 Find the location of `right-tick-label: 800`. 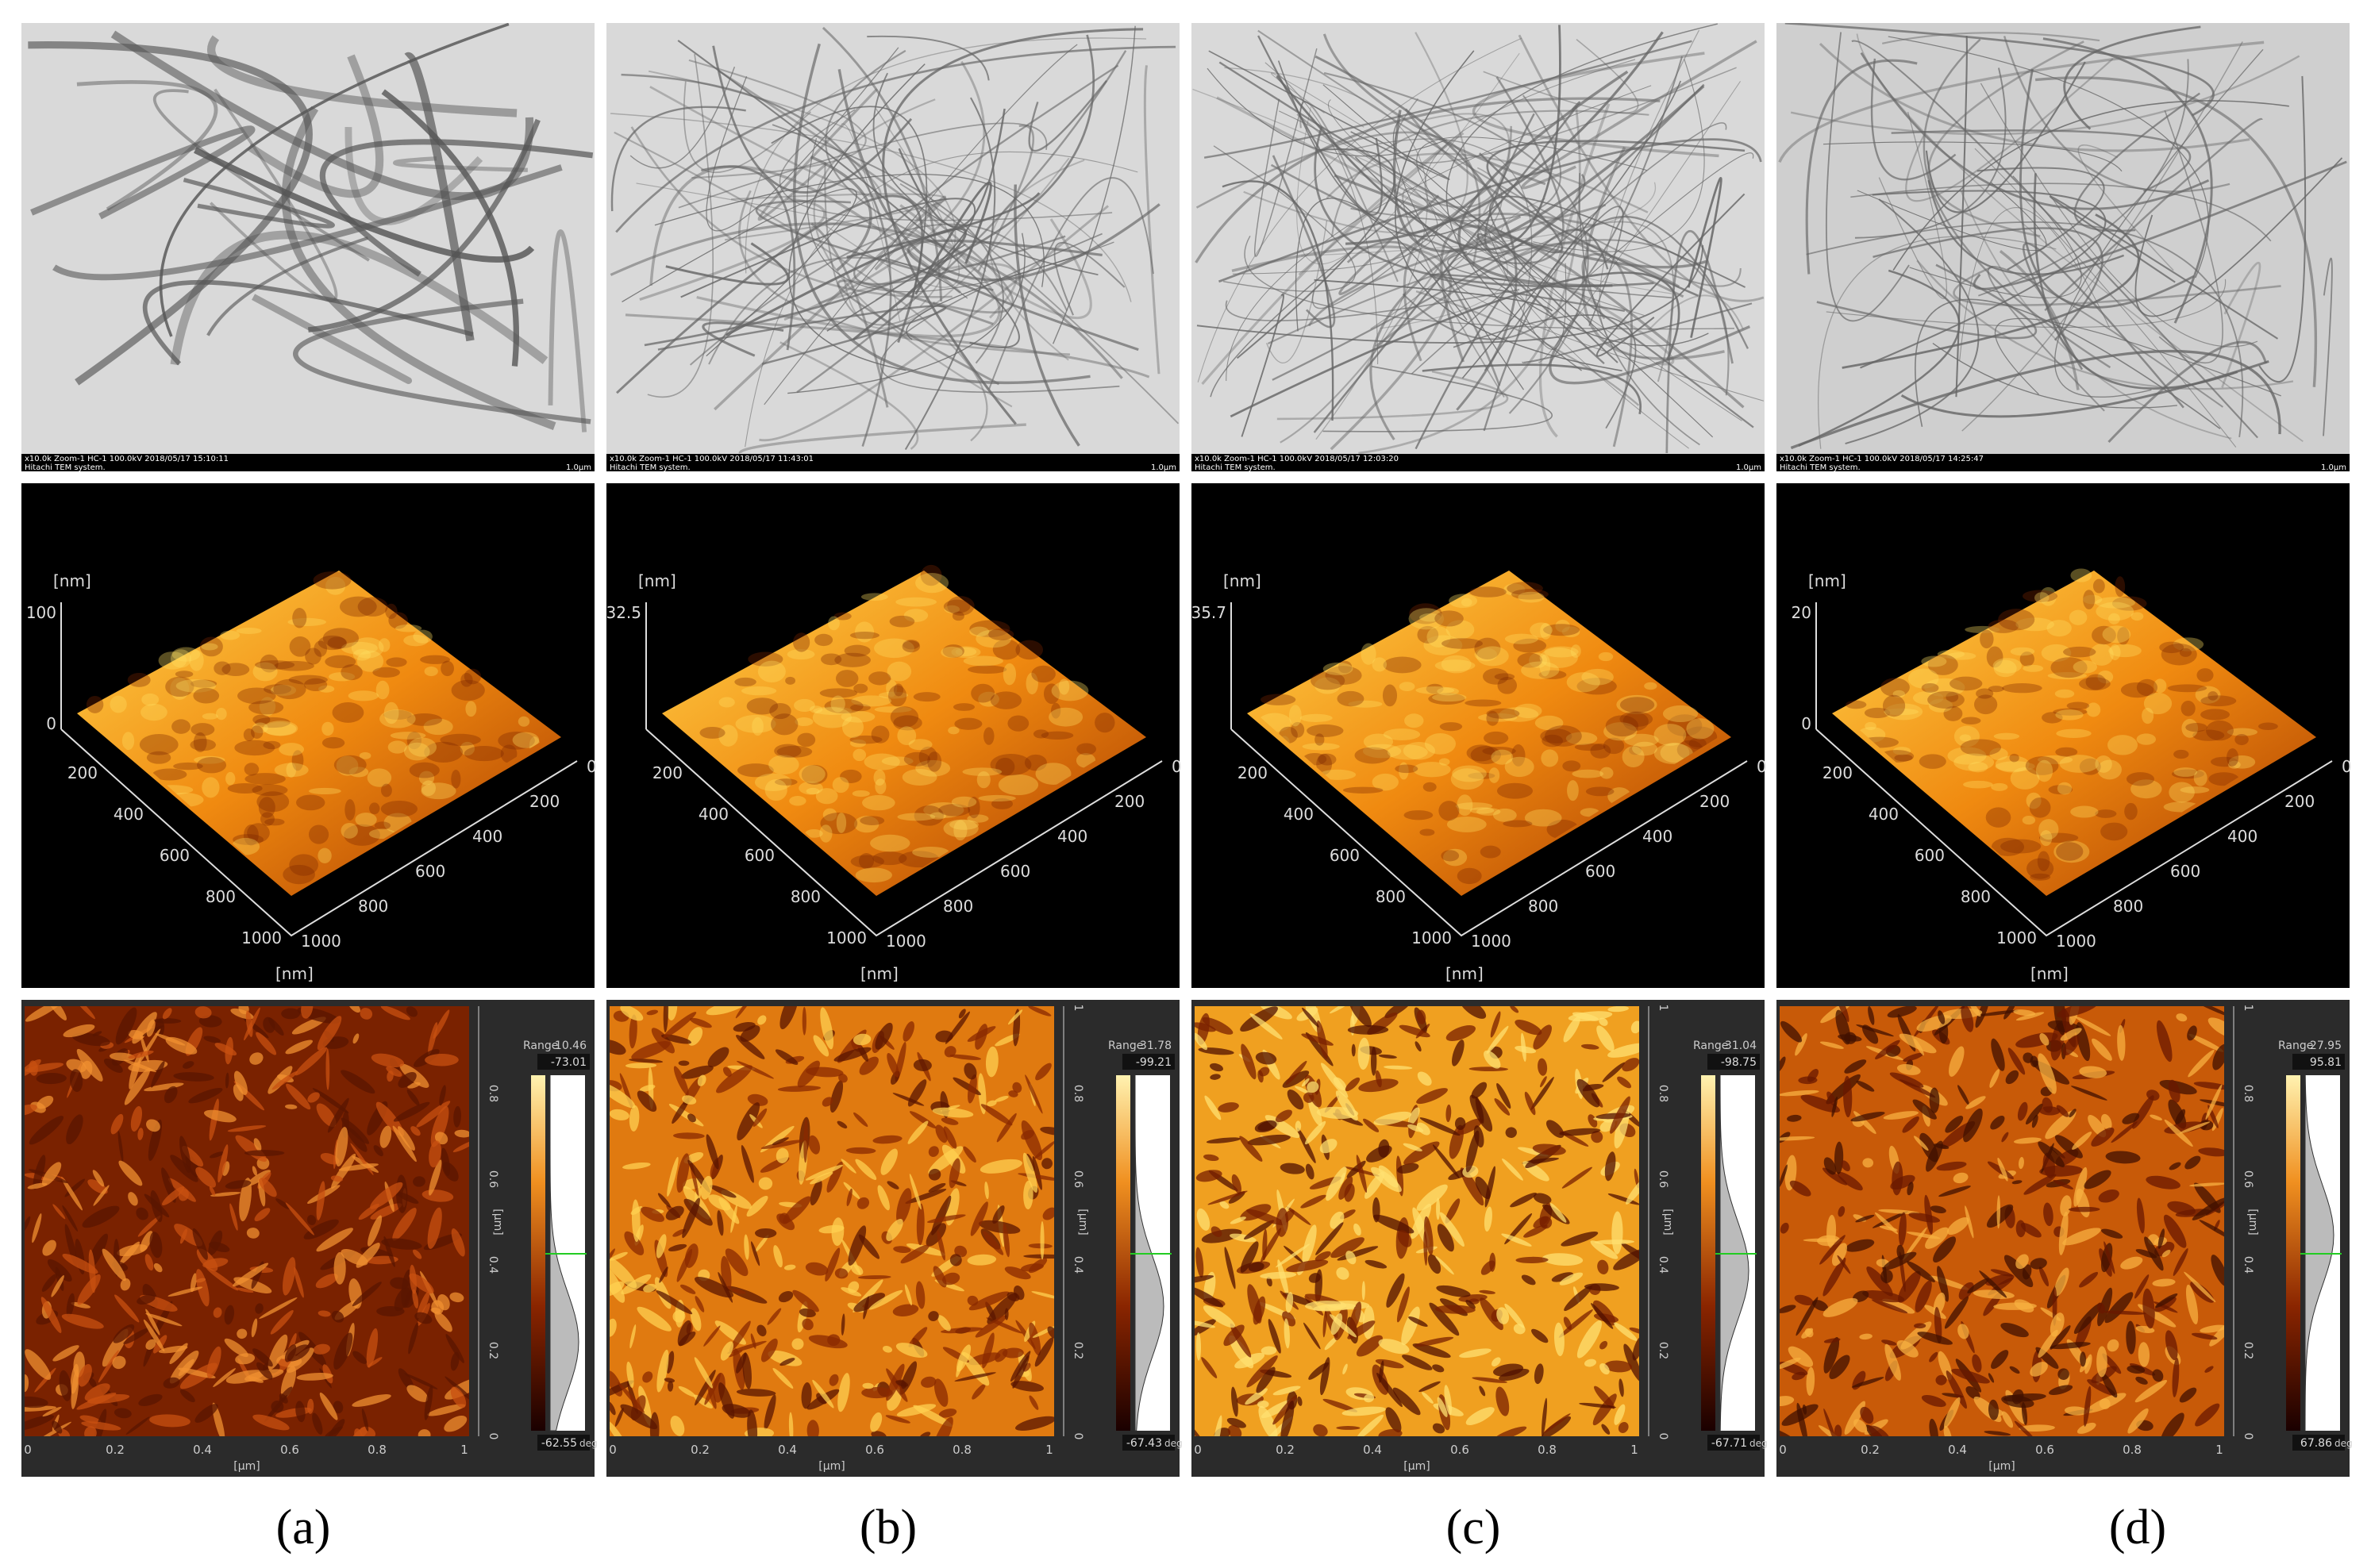

right-tick-label: 800 is located at coordinates (2128, 907).